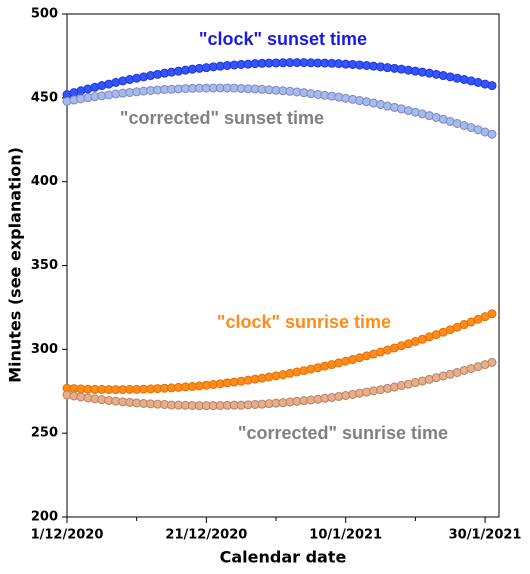  Describe the element at coordinates (44, 517) in the screenshot. I see `y-tick-label: 200` at that location.